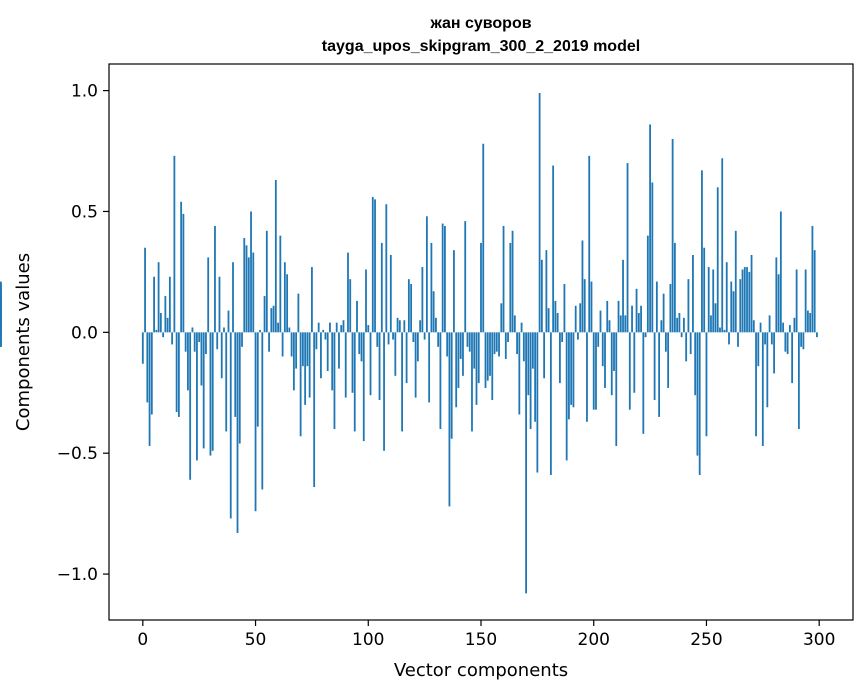  I want to click on y-tick-label: 1.0, so click(84, 92).